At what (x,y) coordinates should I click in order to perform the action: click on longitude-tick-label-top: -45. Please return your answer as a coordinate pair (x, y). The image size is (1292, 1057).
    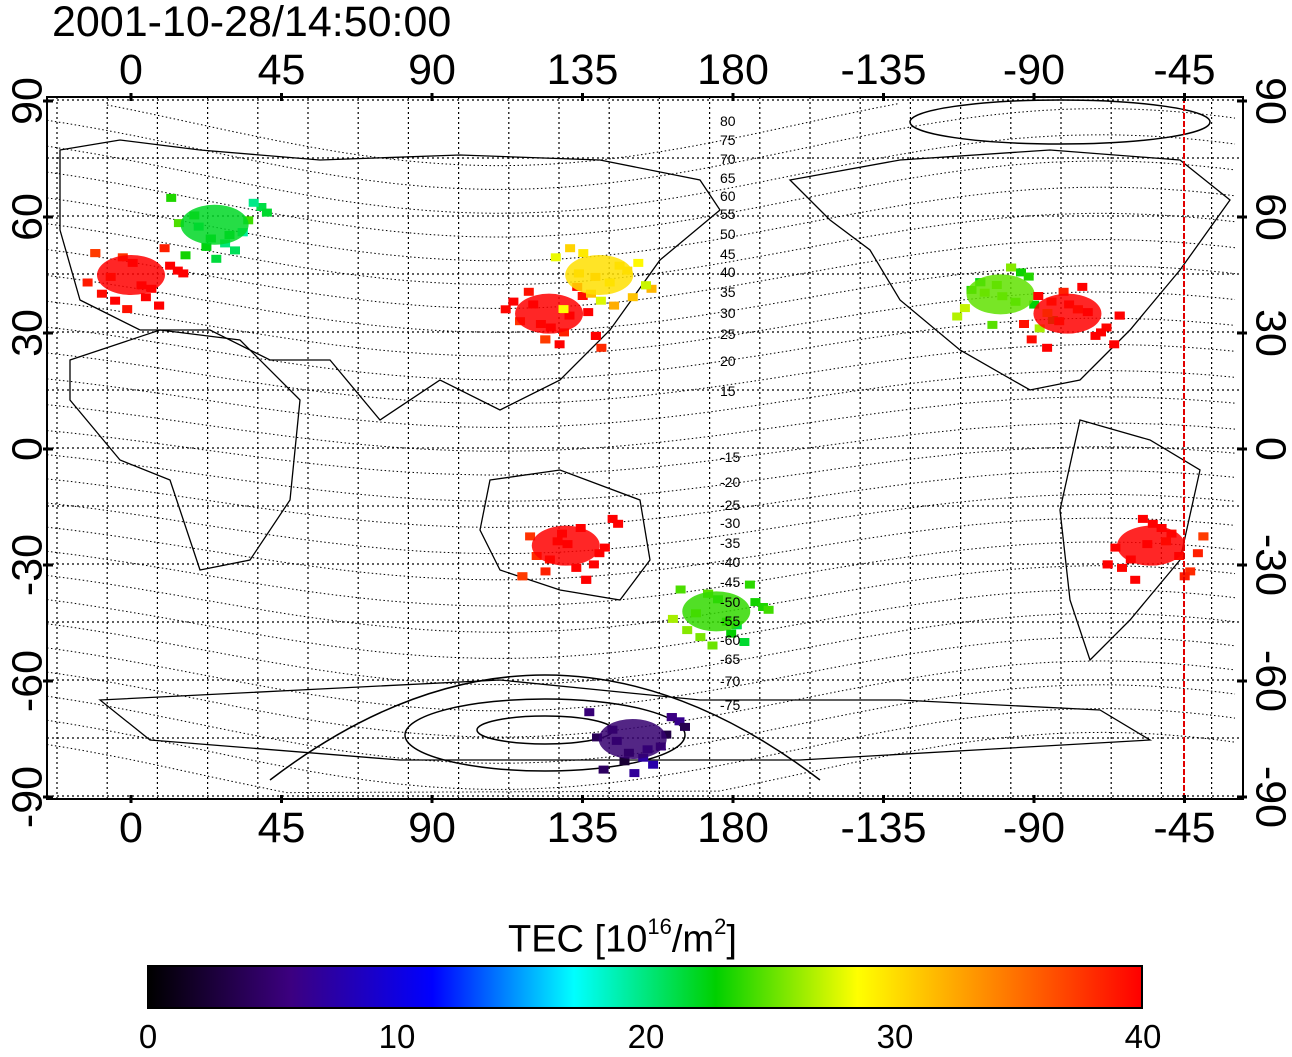
    Looking at the image, I should click on (1184, 70).